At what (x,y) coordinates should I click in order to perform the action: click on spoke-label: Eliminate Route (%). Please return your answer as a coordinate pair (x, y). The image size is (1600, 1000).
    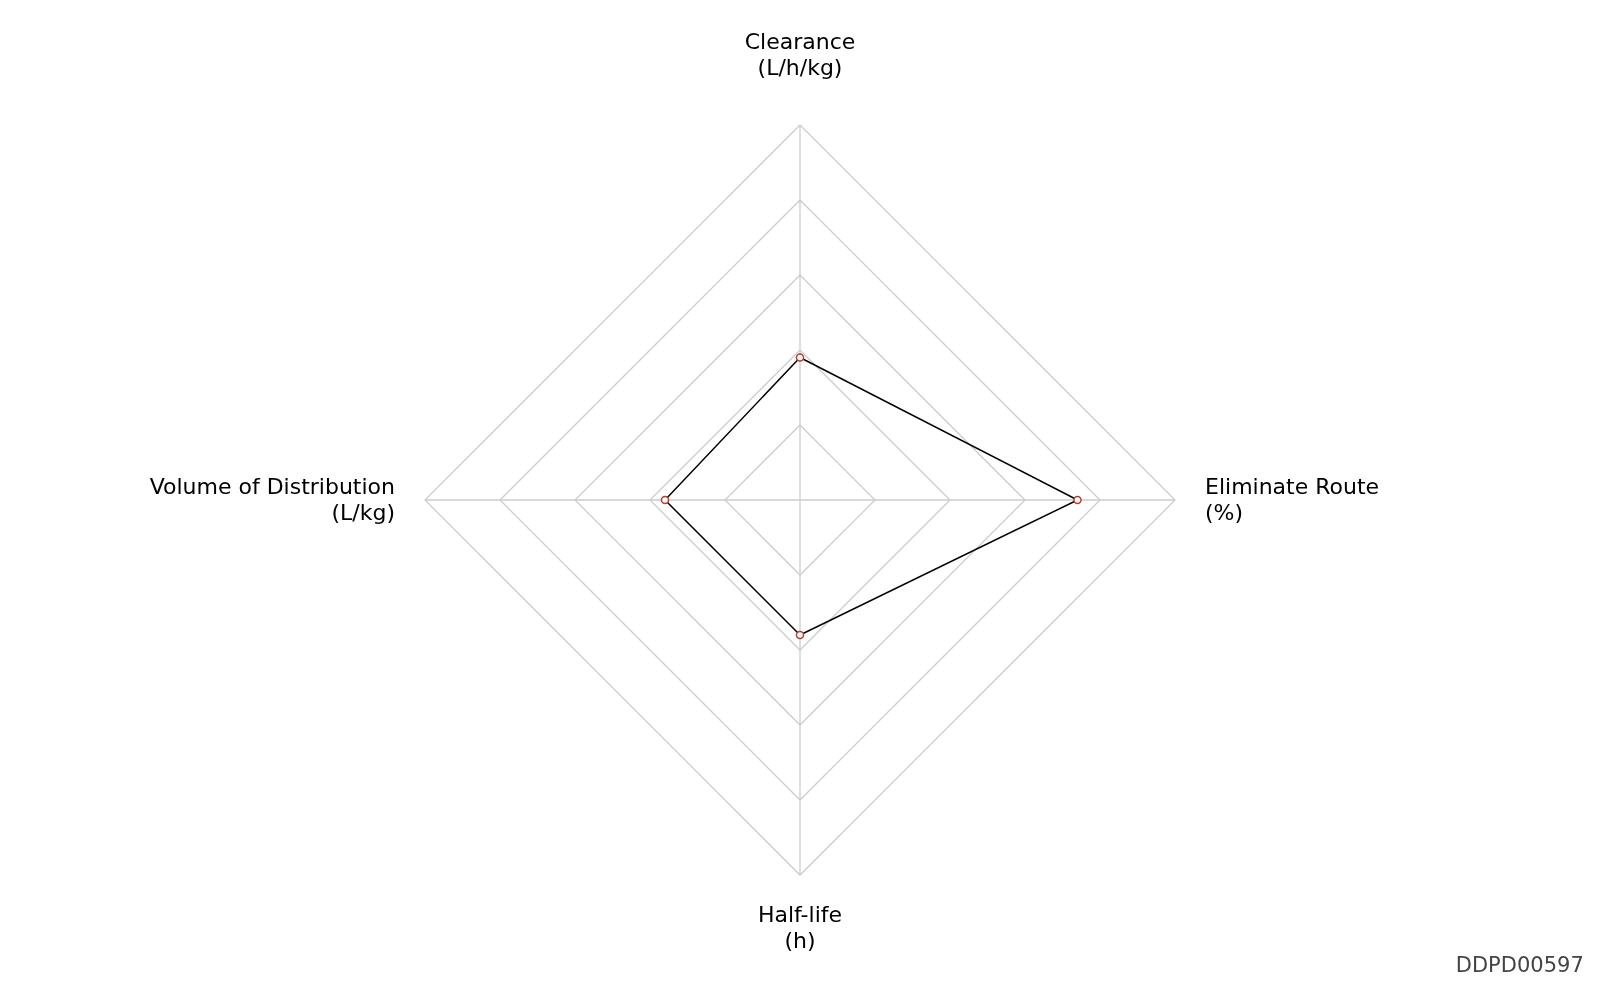
    Looking at the image, I should click on (1292, 499).